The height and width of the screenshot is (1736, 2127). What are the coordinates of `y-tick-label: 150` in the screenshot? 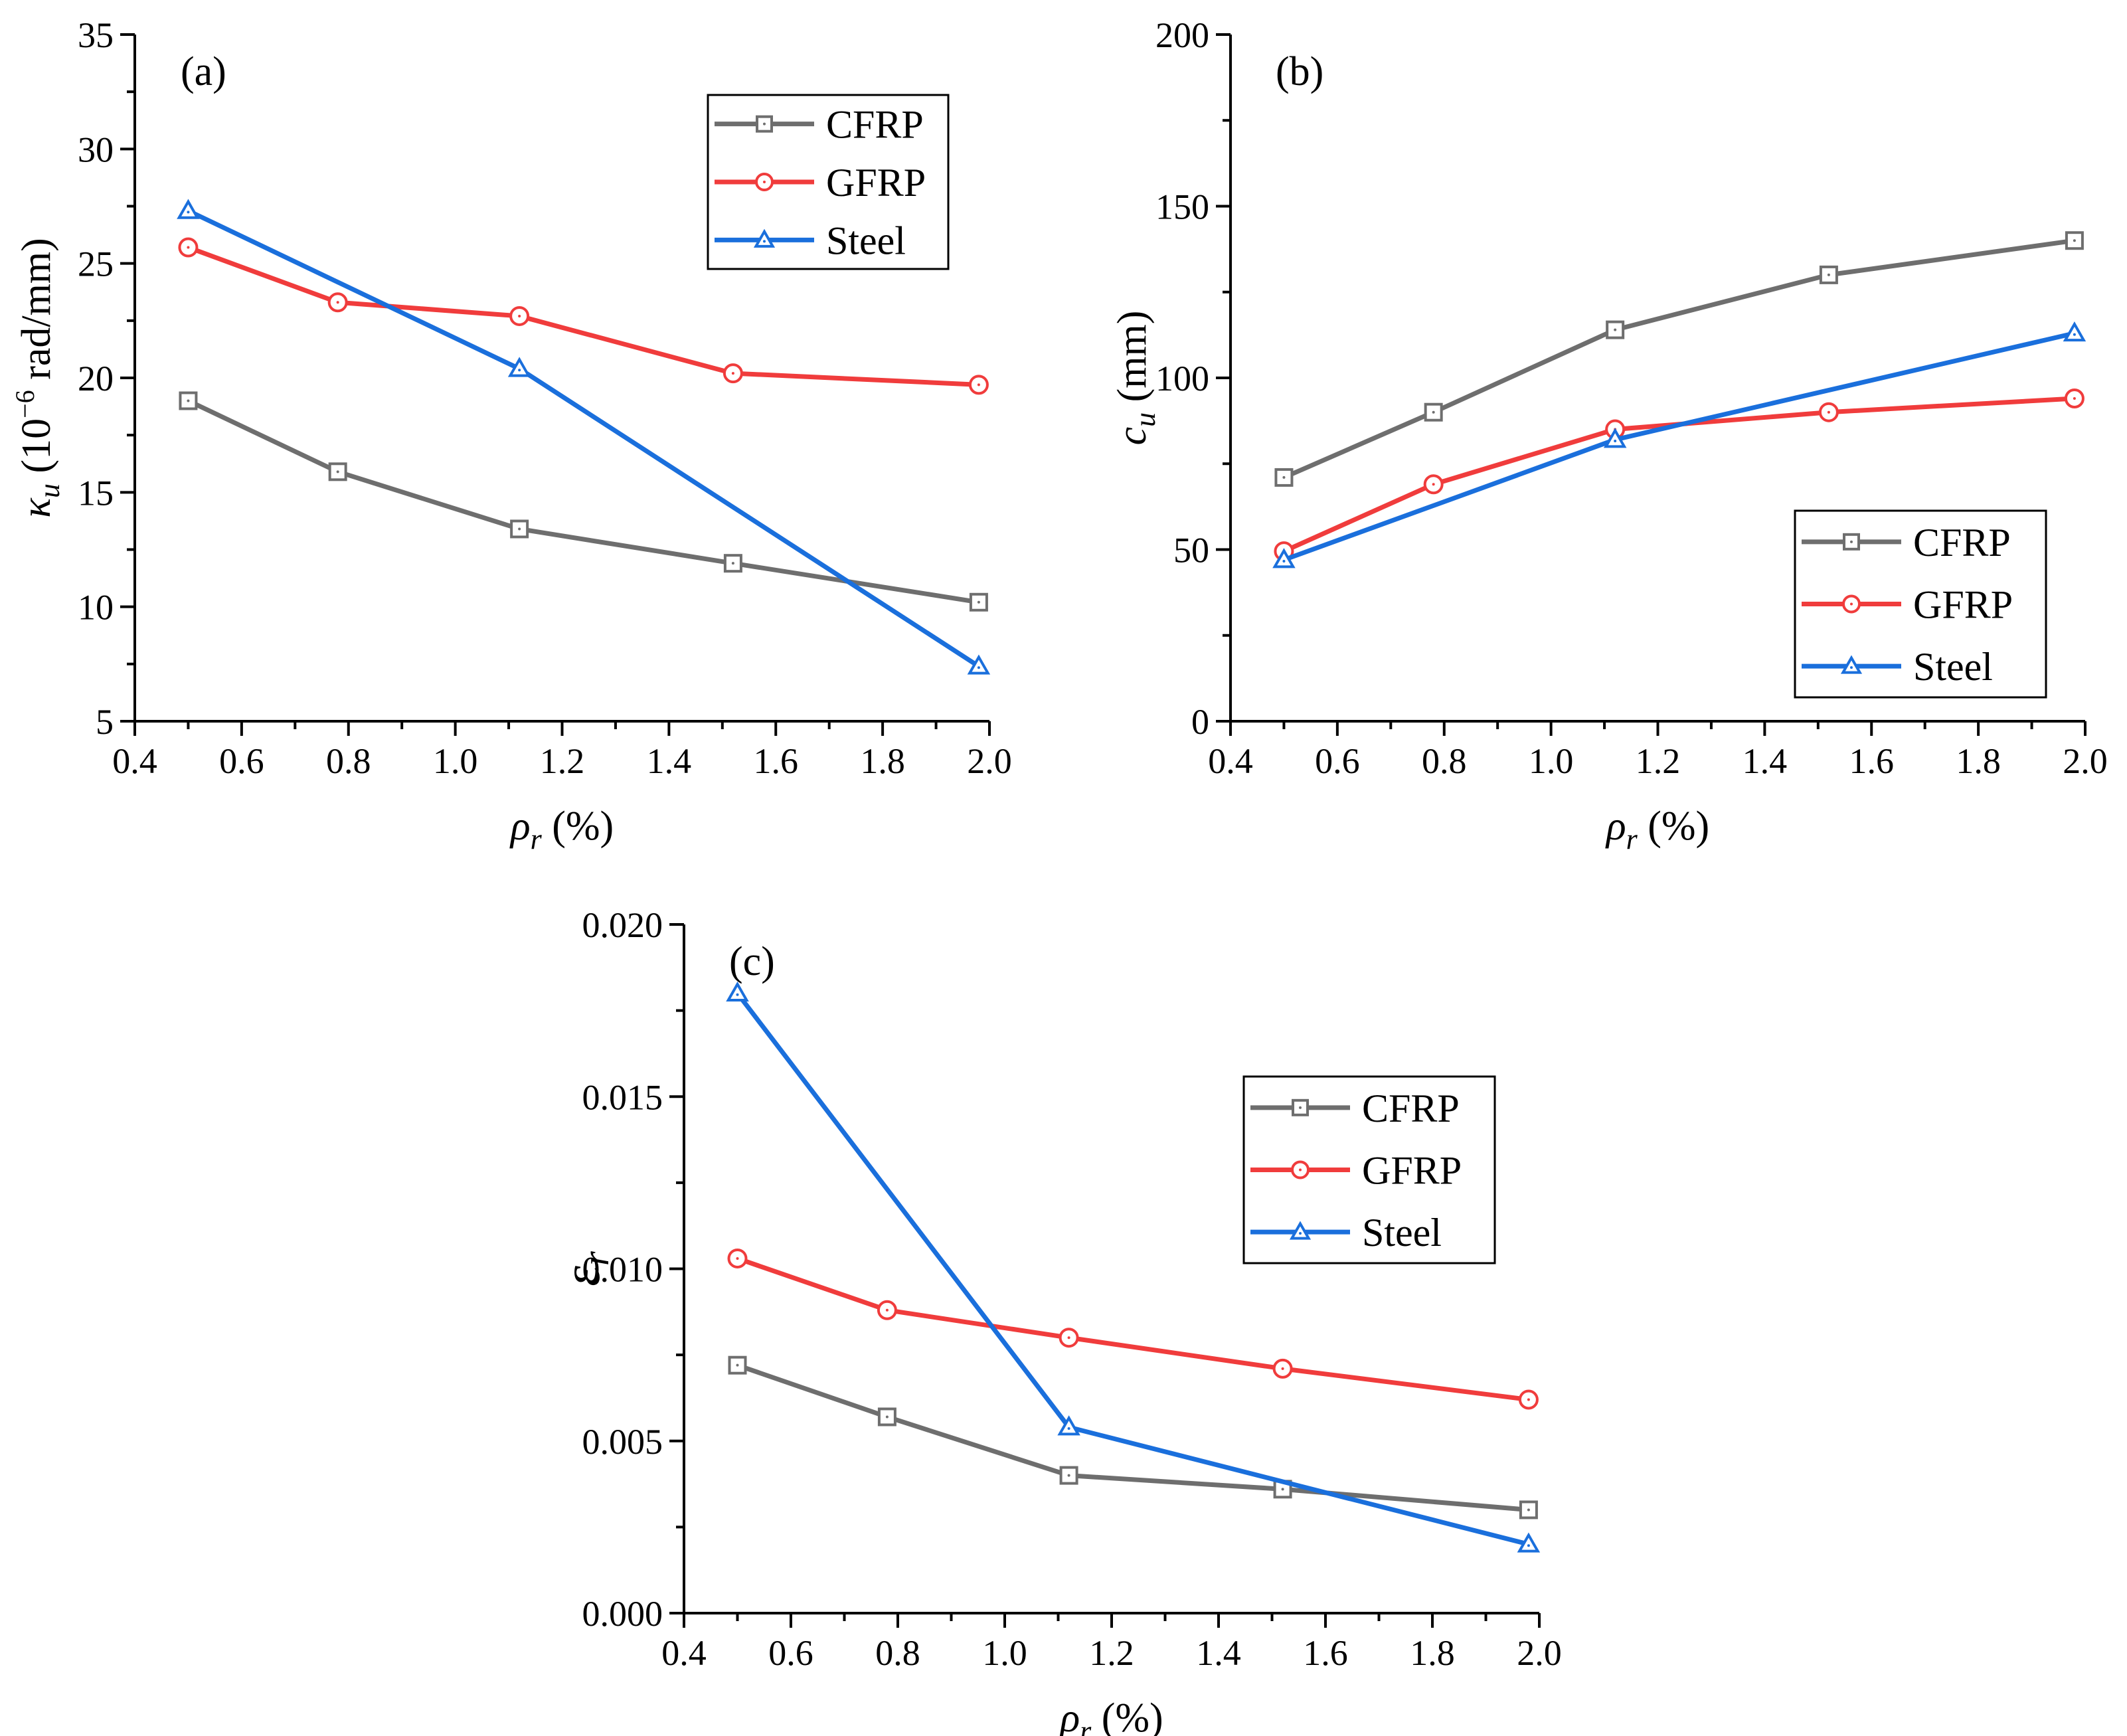 It's located at (1182, 207).